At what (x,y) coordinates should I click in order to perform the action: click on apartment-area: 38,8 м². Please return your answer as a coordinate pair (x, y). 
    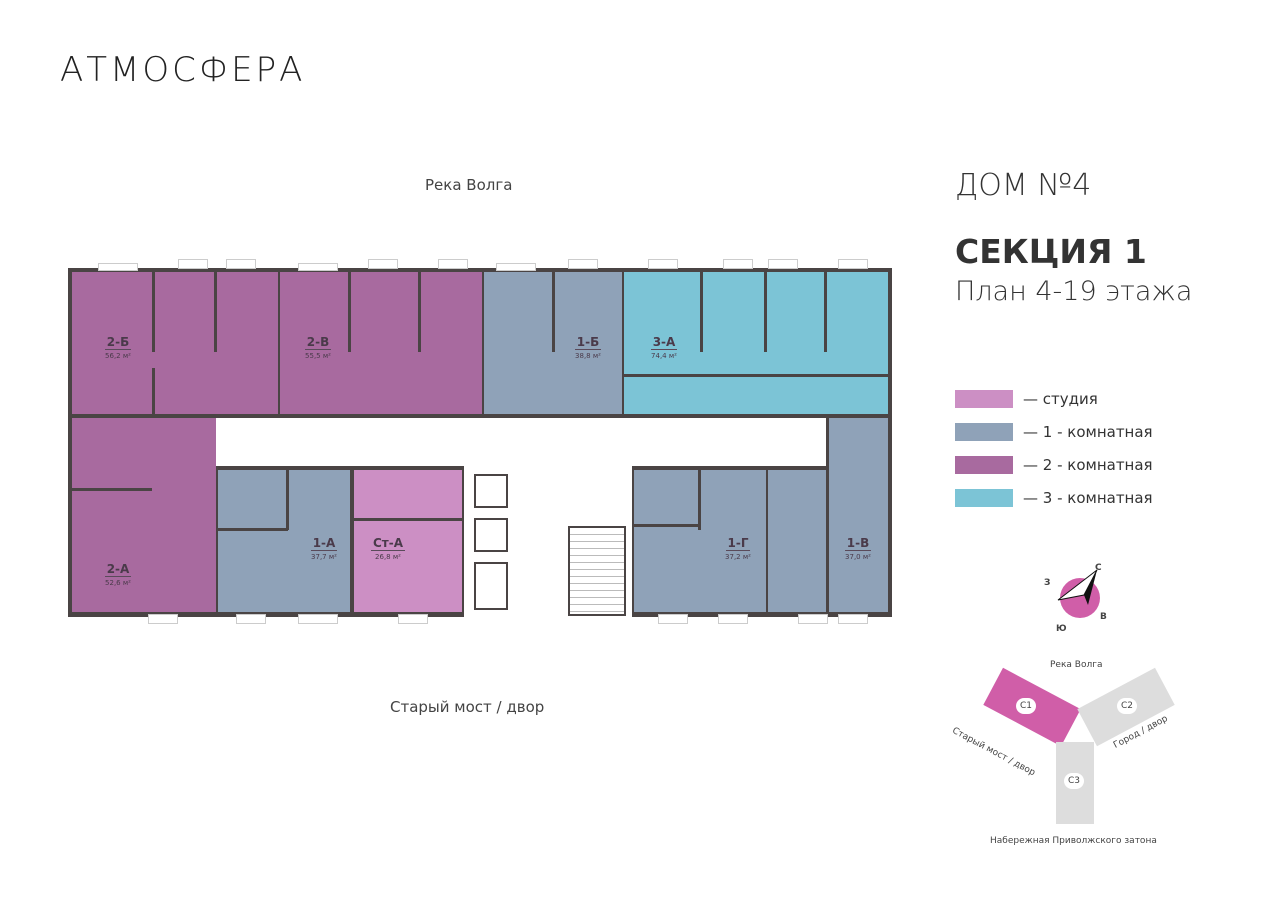
    Looking at the image, I should click on (588, 356).